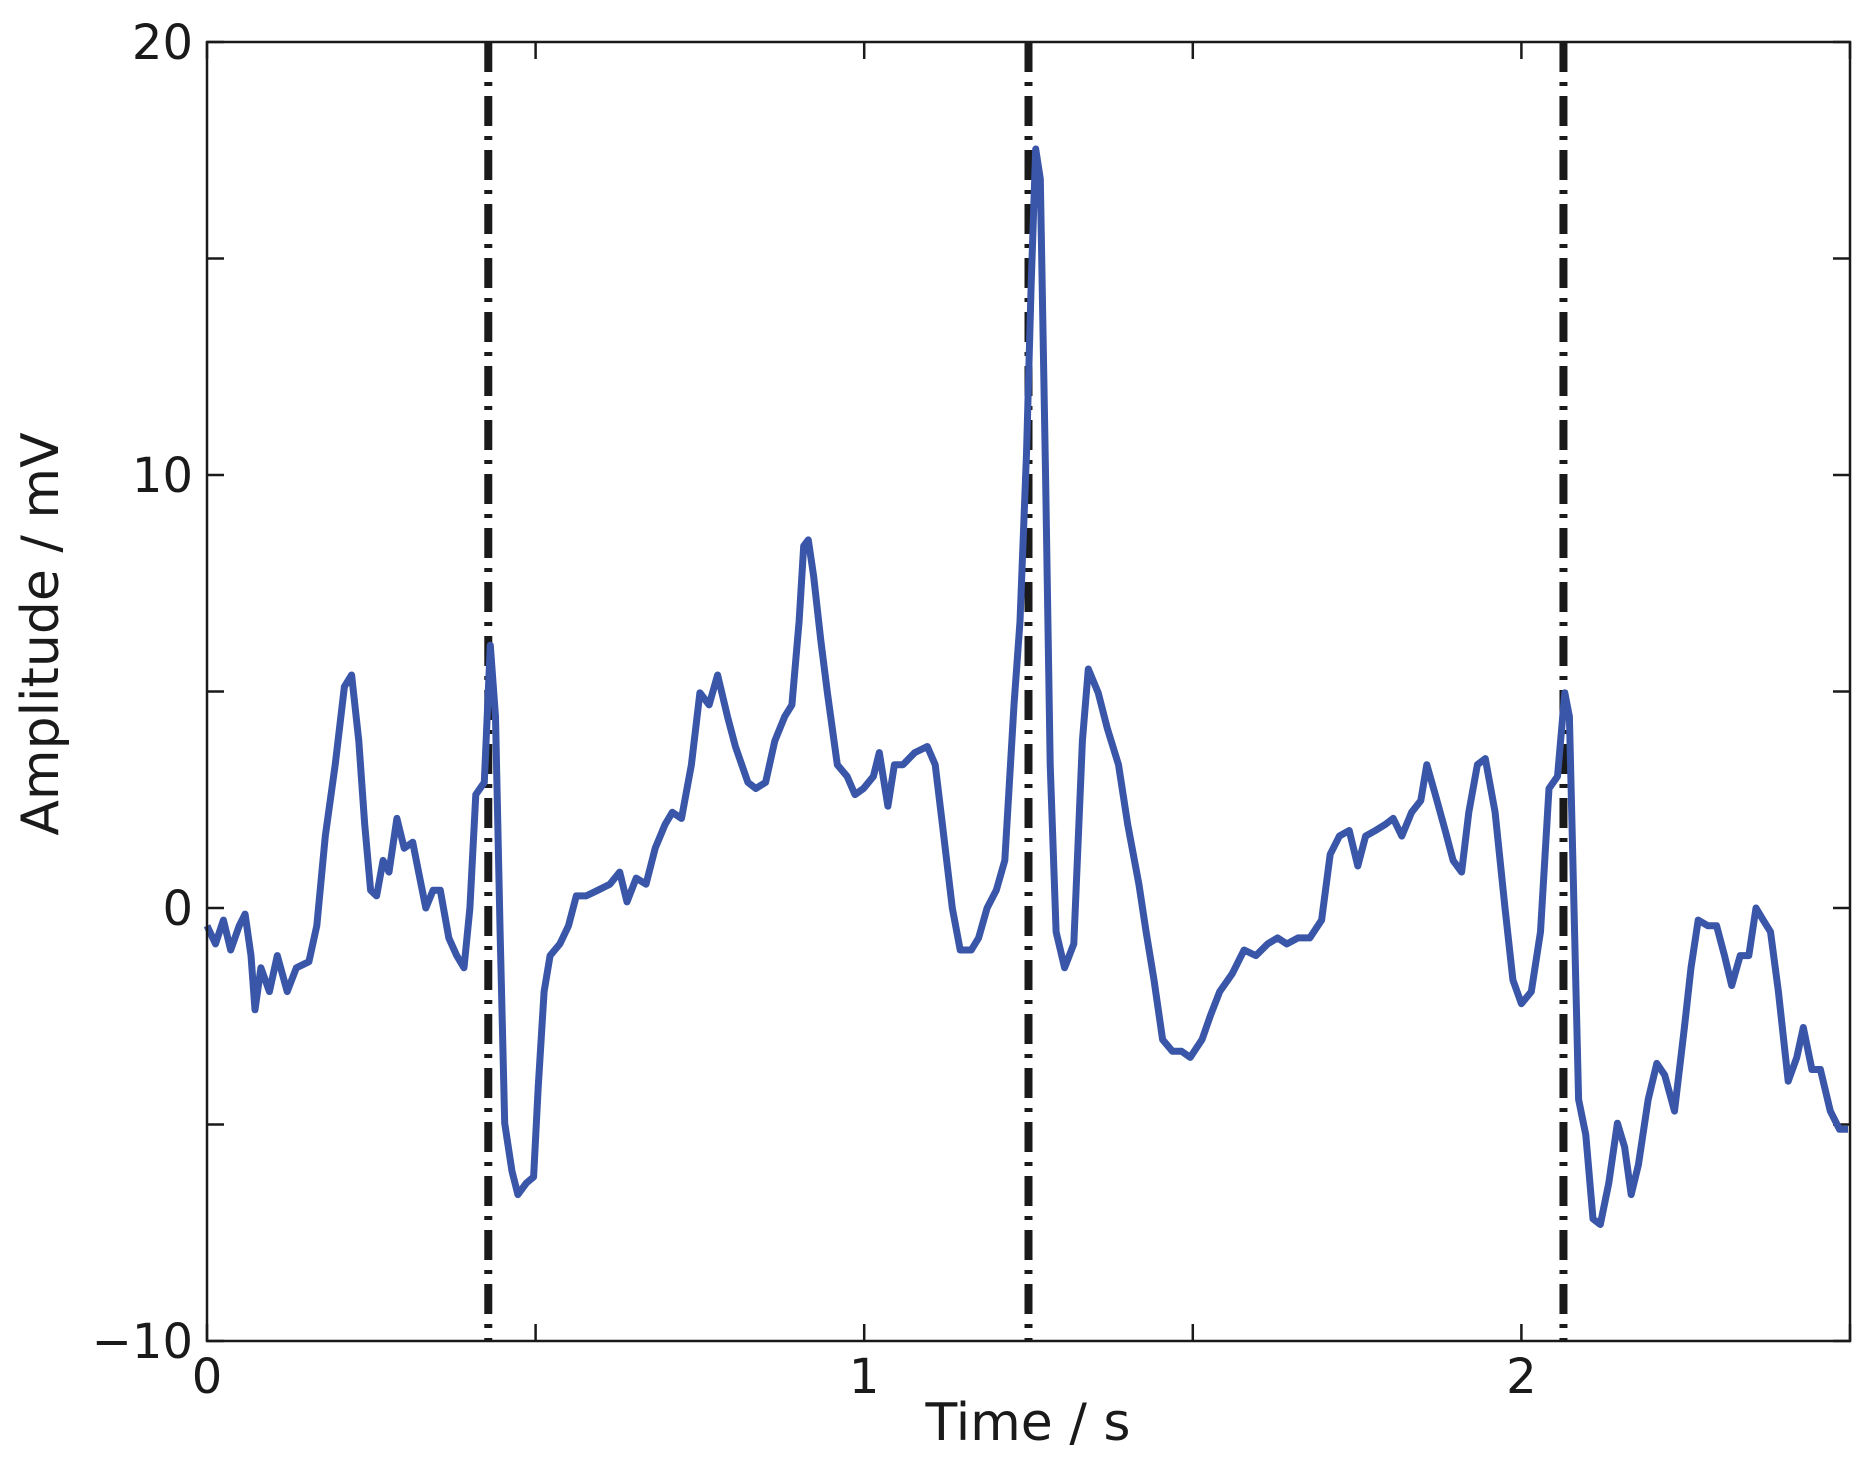 The image size is (1865, 1458). Describe the element at coordinates (41, 634) in the screenshot. I see `y-axis-label: Amplitude / mV` at that location.